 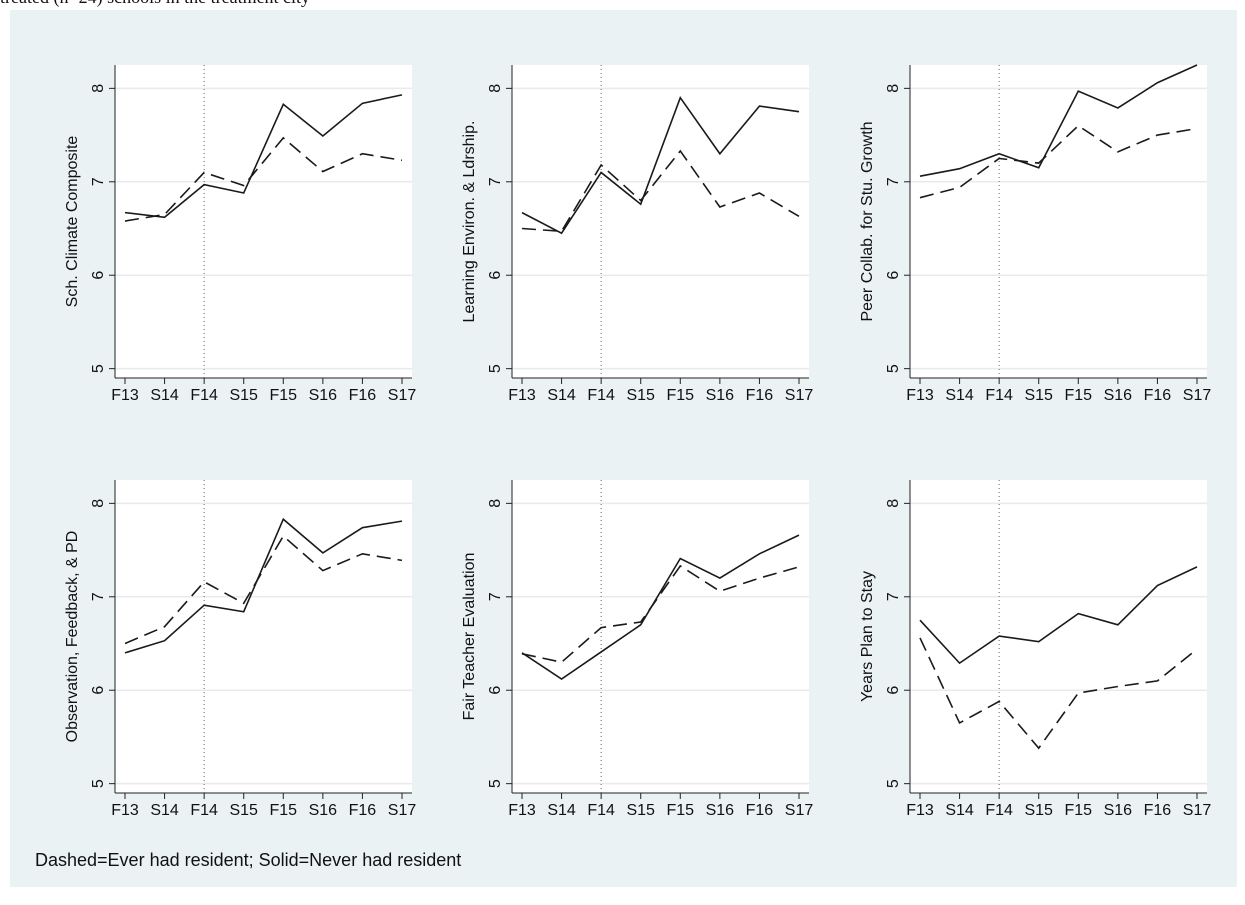 What do you see at coordinates (469, 637) in the screenshot?
I see `y-axis-title: Fair Teacher Evaluation` at bounding box center [469, 637].